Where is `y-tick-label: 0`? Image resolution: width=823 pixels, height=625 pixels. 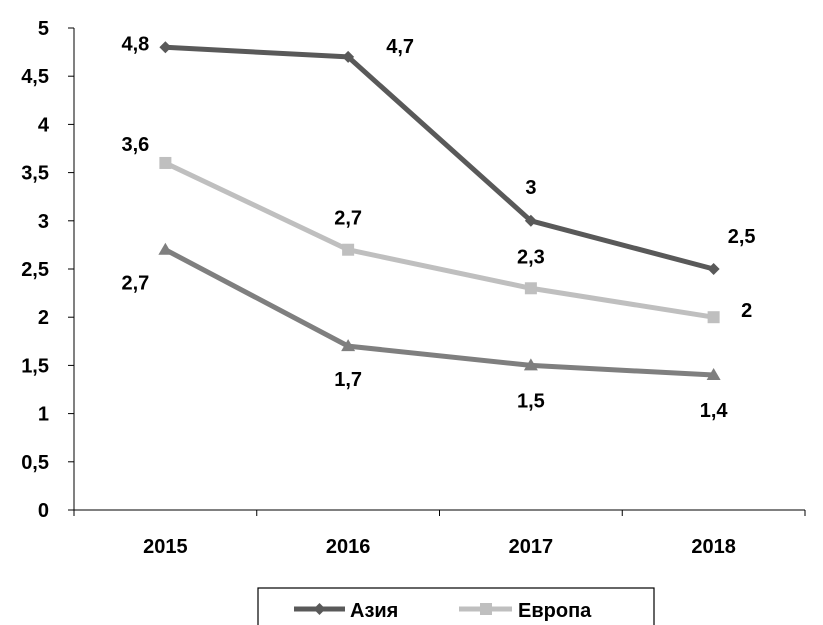 y-tick-label: 0 is located at coordinates (43, 511).